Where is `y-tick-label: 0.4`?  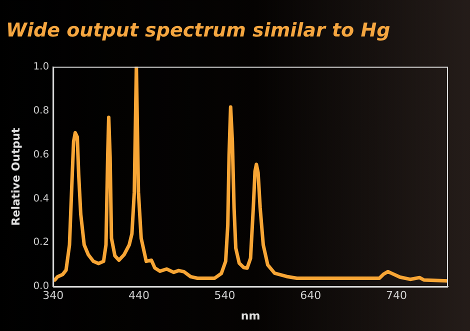
y-tick-label: 0.4 is located at coordinates (41, 198).